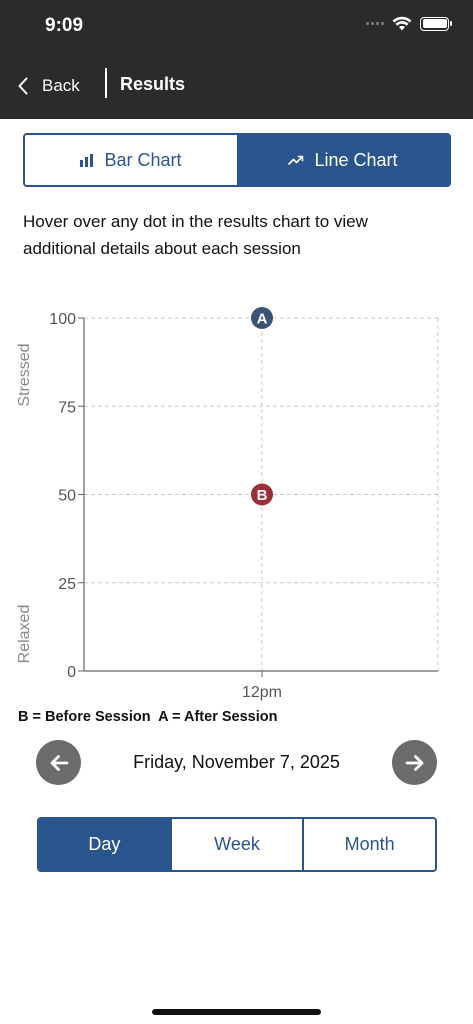 This screenshot has width=473, height=1024. Describe the element at coordinates (24, 634) in the screenshot. I see `y-axis-label-bottom: Relaxed` at that location.